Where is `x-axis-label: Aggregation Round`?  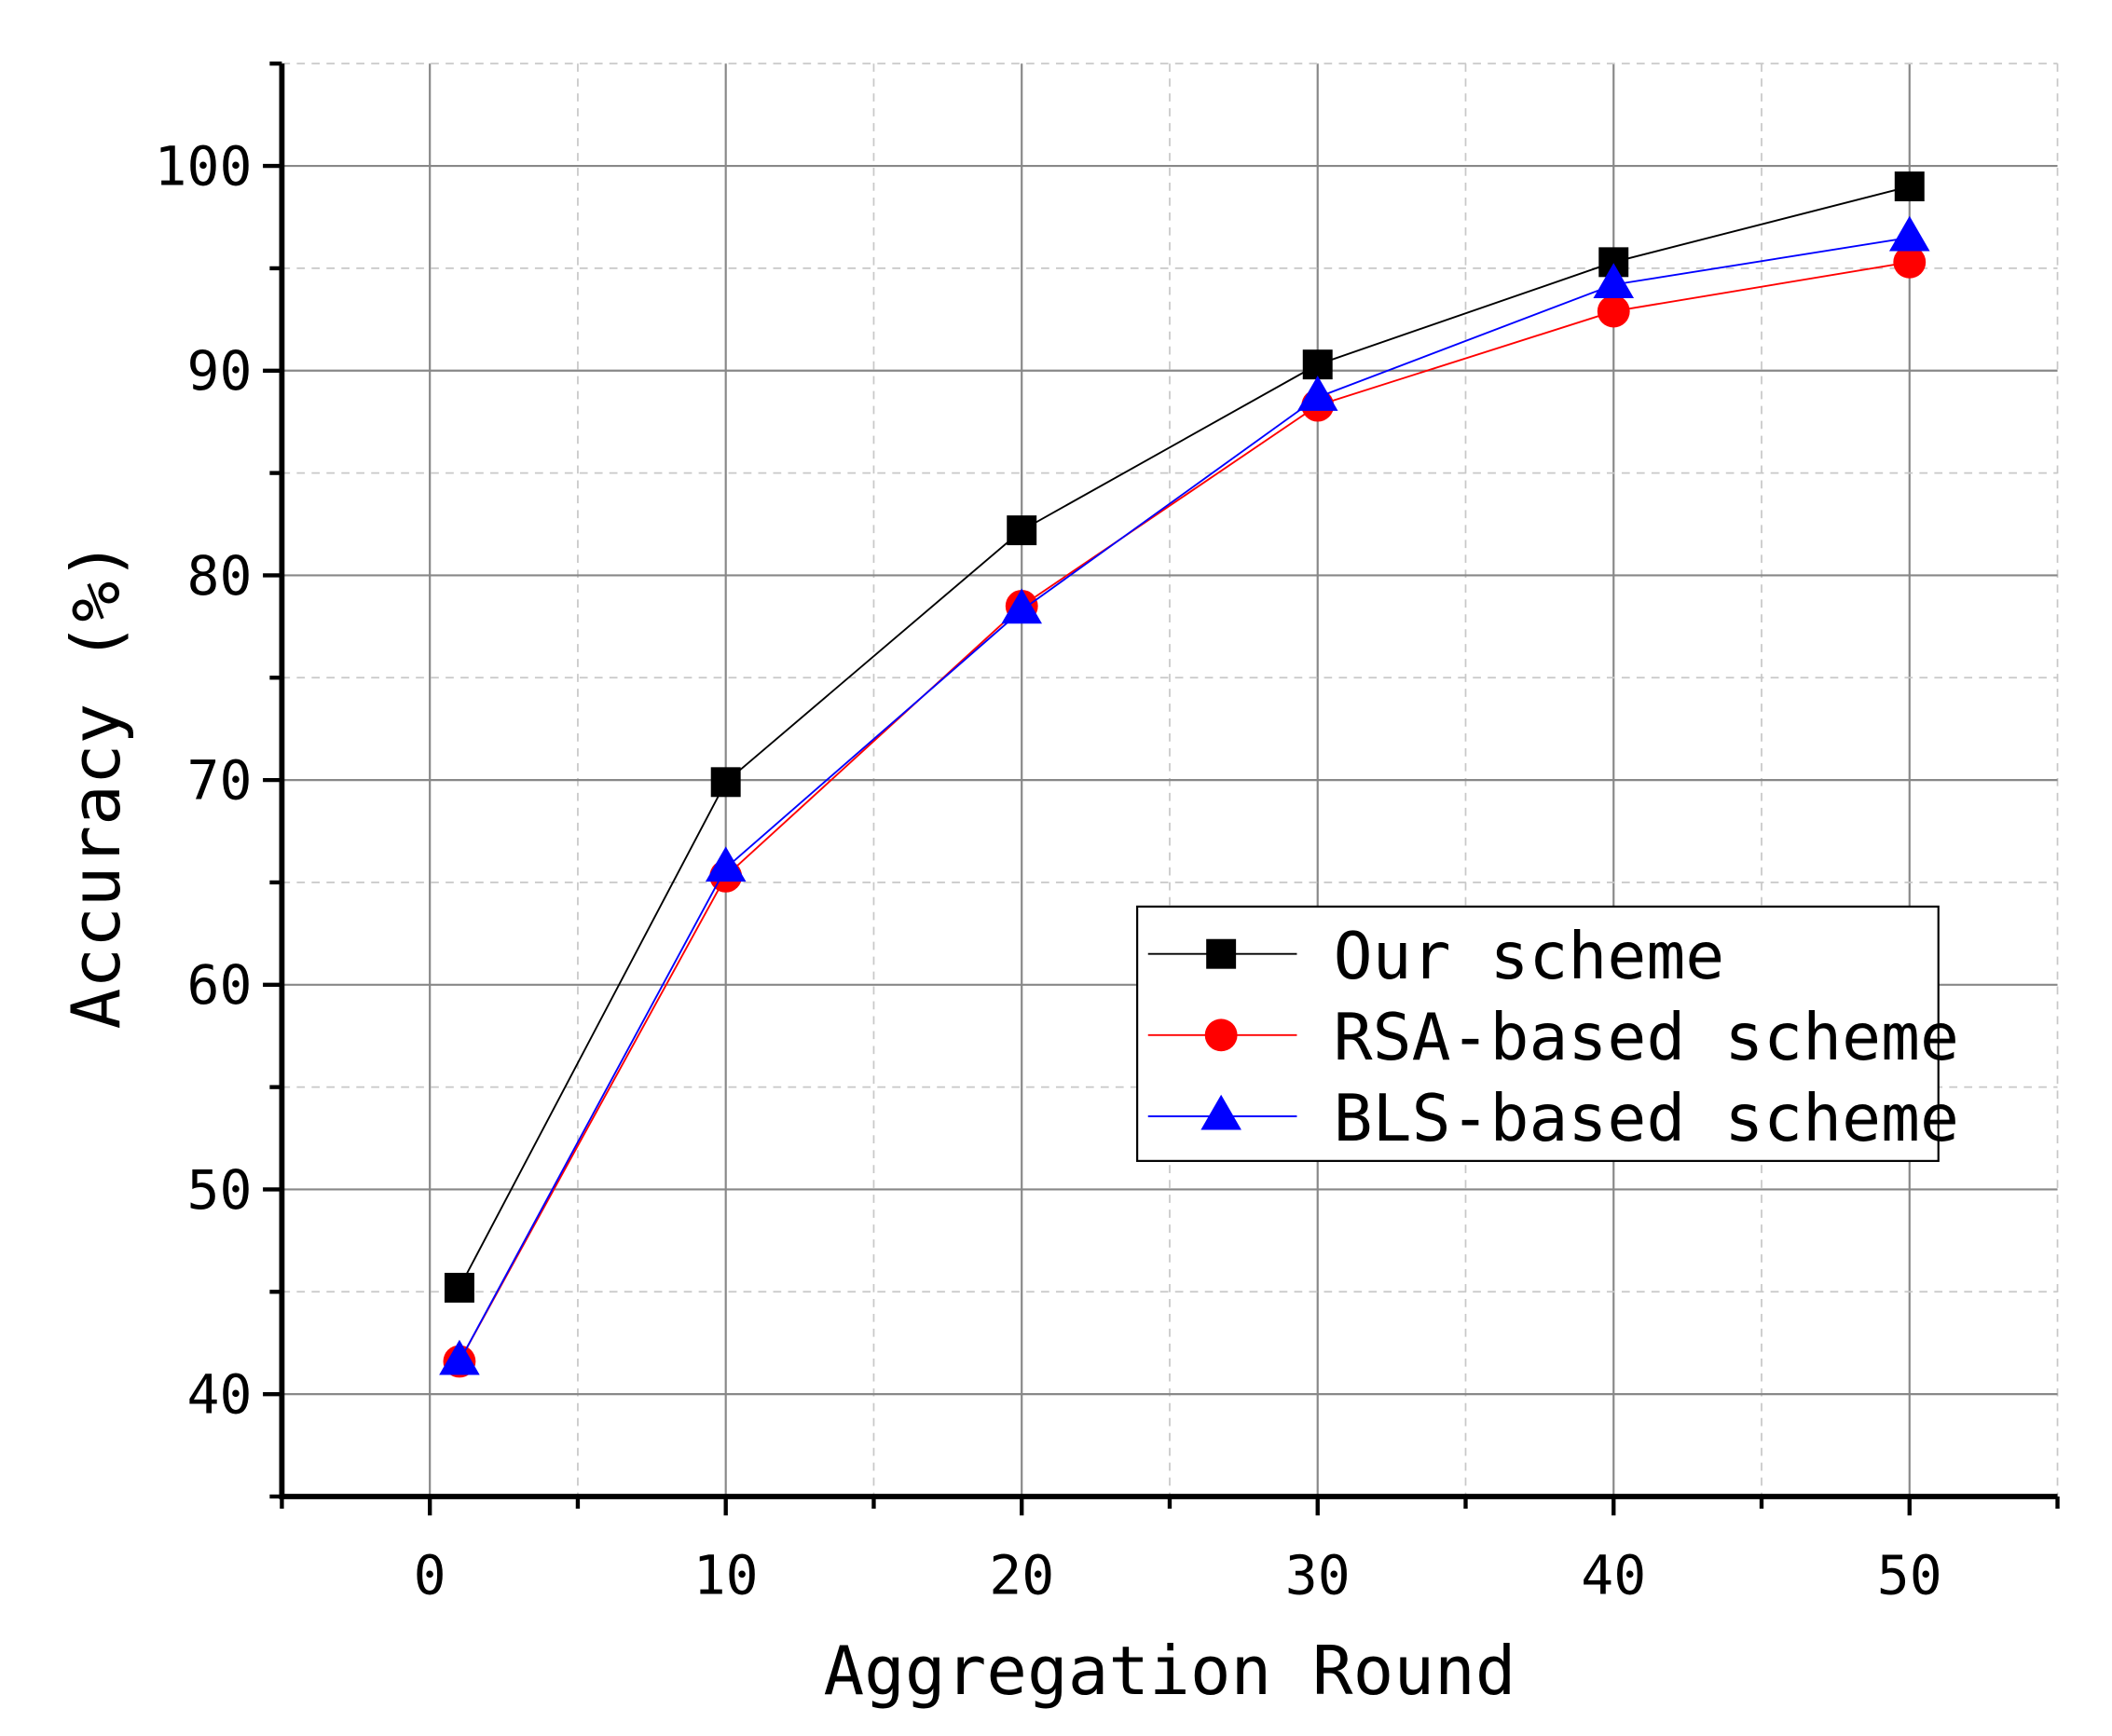 x-axis-label: Aggregation Round is located at coordinates (1169, 1672).